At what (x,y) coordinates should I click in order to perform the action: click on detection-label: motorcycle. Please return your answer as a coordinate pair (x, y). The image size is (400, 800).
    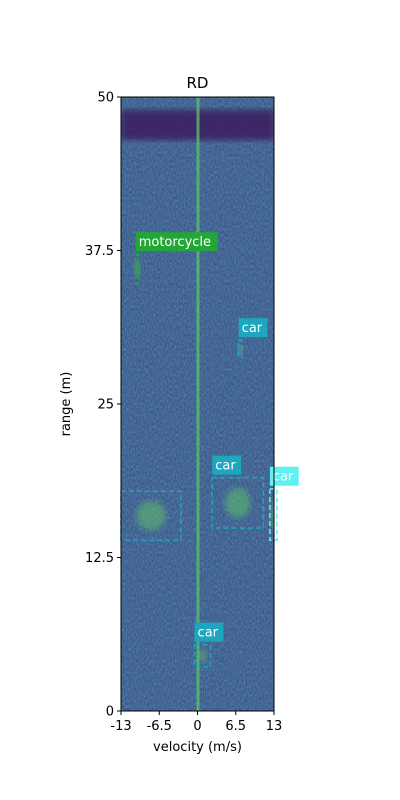
    Looking at the image, I should click on (177, 241).